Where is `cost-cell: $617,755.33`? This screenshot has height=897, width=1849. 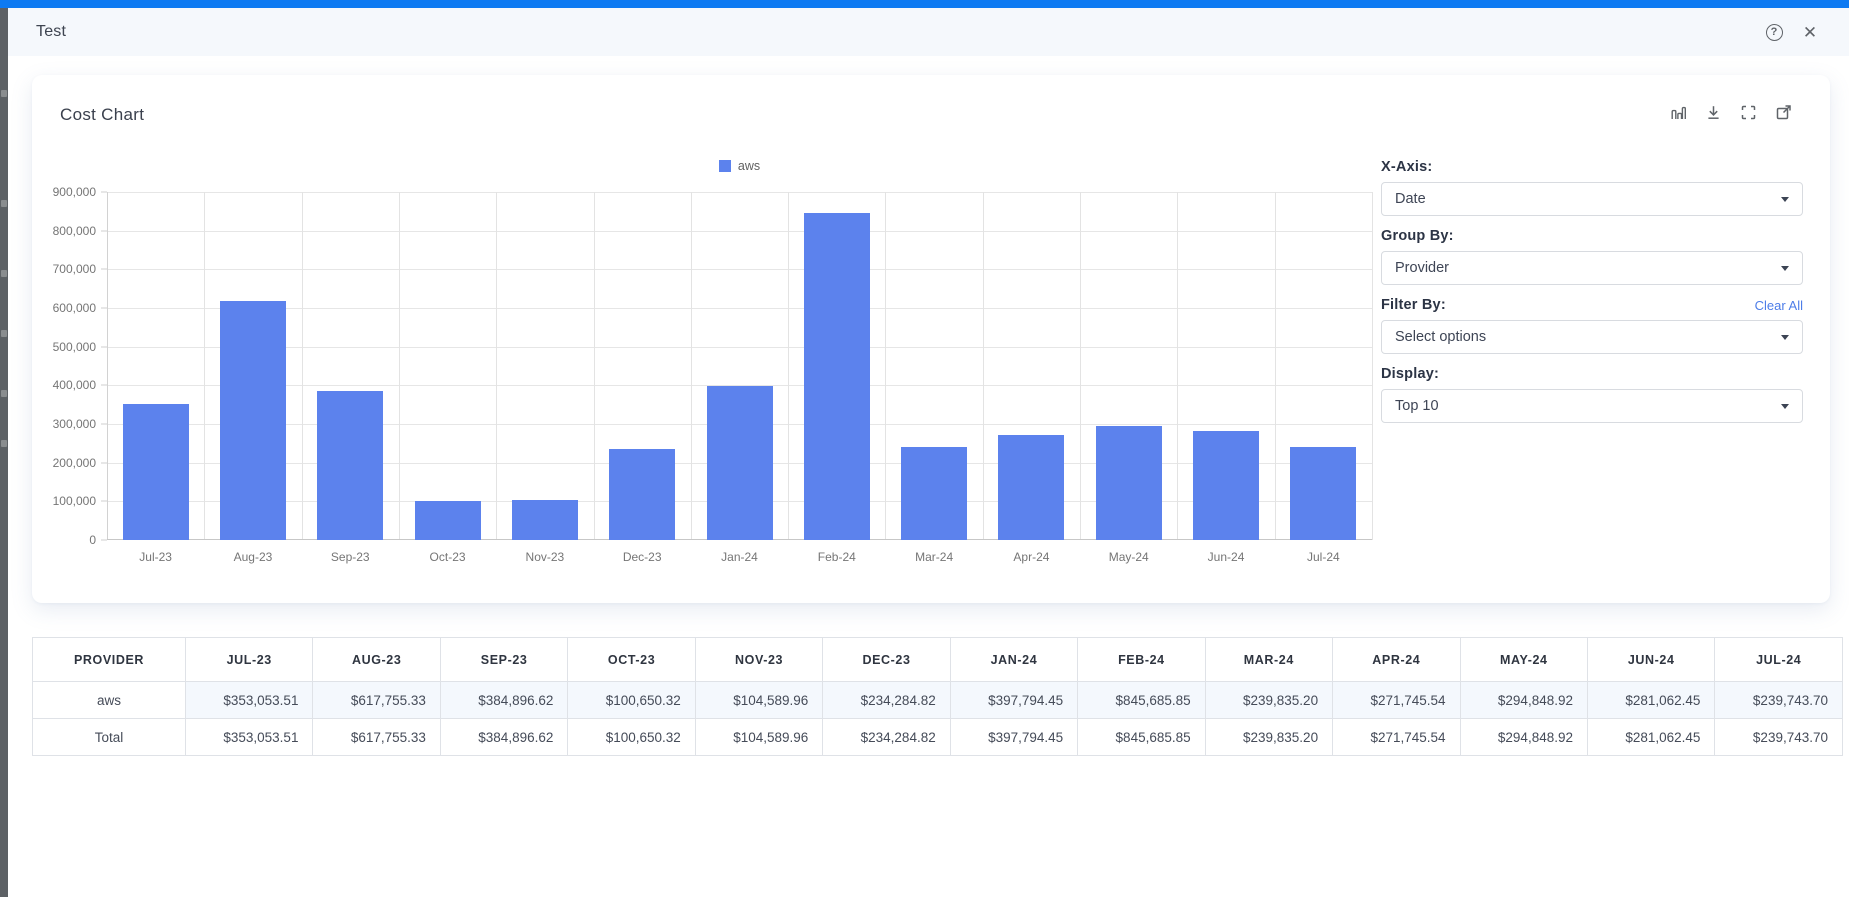 cost-cell: $617,755.33 is located at coordinates (376, 737).